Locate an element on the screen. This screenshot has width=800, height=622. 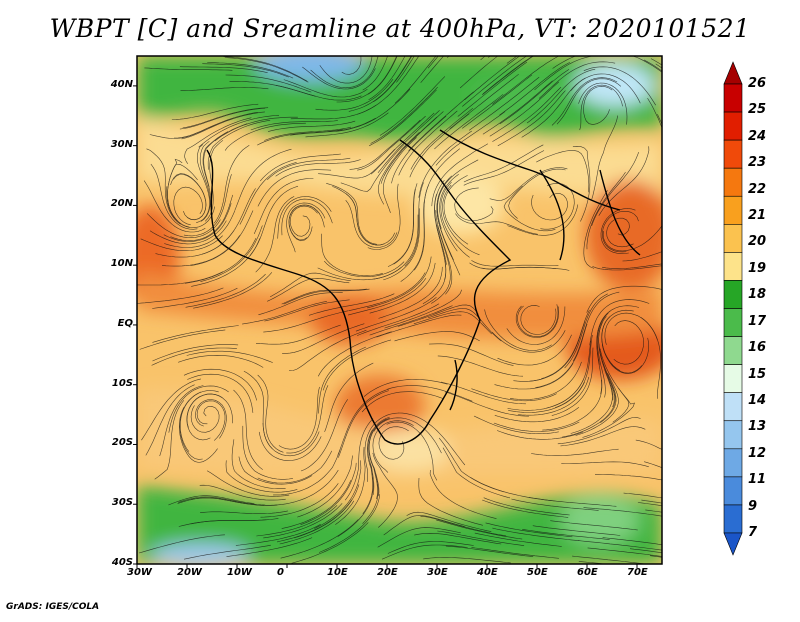
lon-label: 20E is located at coordinates (387, 572).